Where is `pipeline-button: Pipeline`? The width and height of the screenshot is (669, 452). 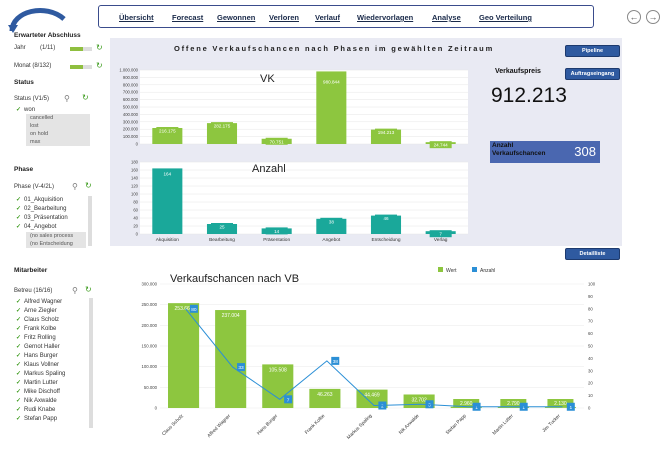
pipeline-button: Pipeline is located at coordinates (592, 51).